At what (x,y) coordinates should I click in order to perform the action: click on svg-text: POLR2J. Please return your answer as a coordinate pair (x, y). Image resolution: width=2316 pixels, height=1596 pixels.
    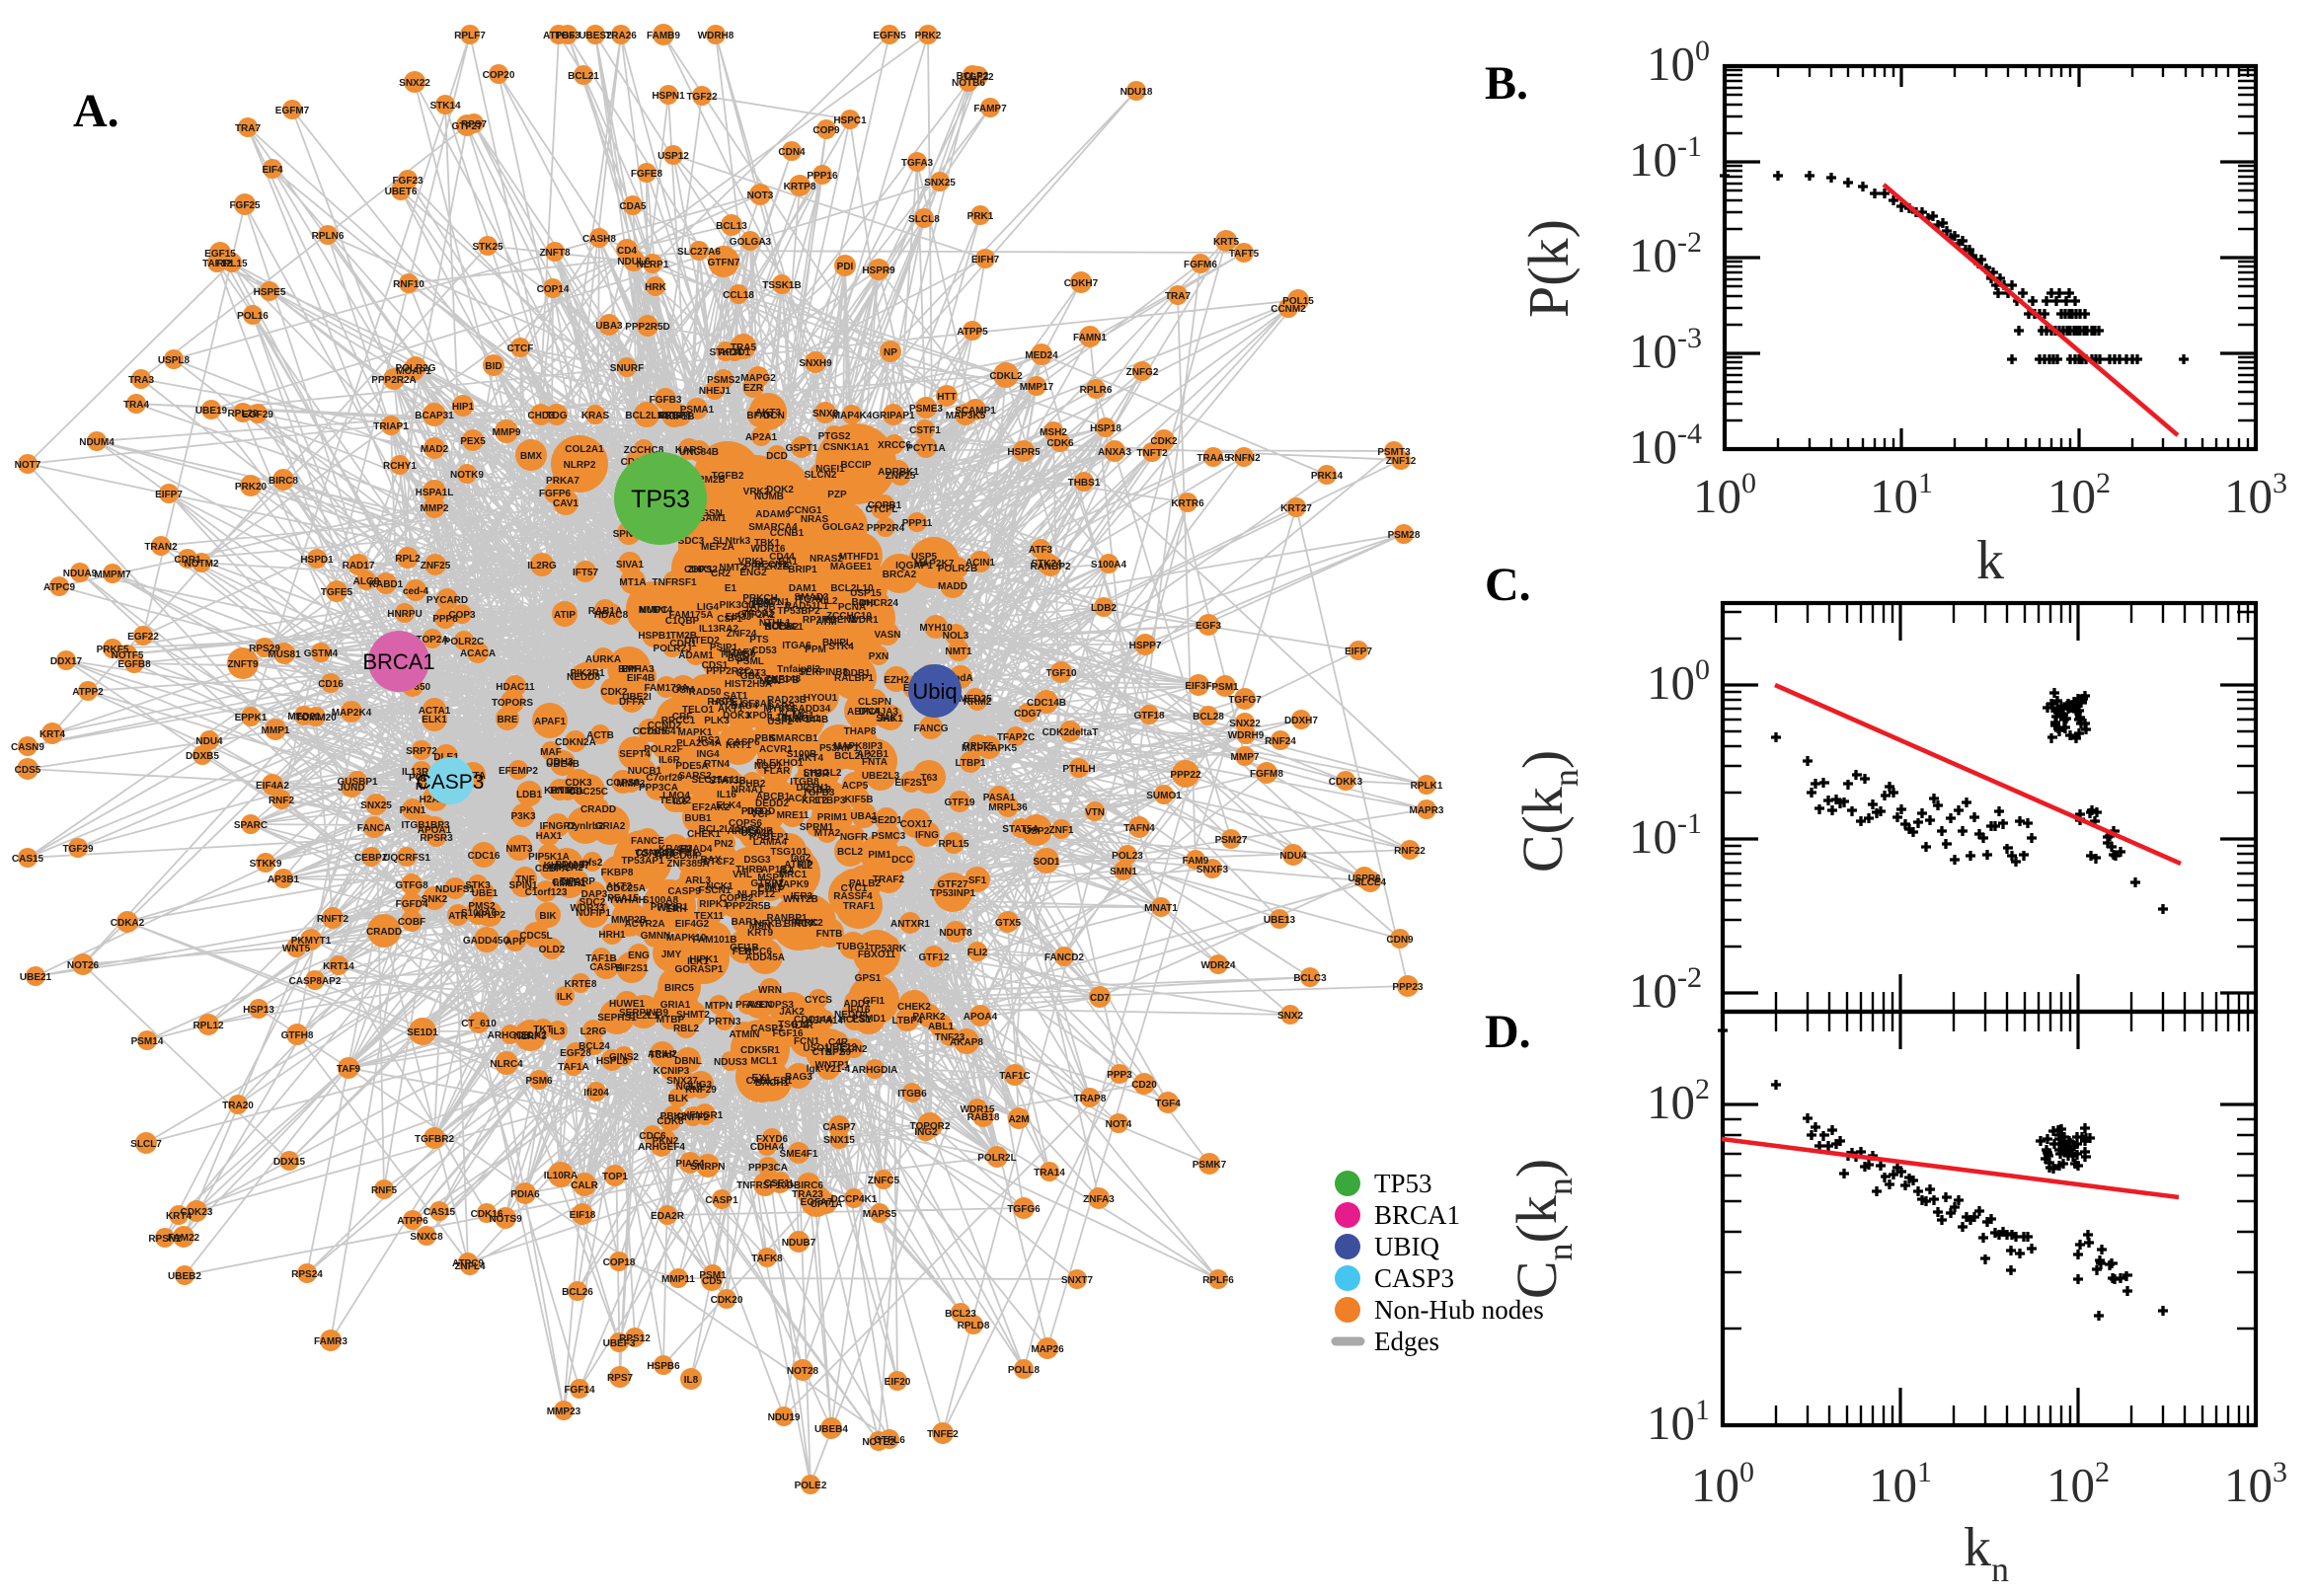
    Looking at the image, I should click on (673, 649).